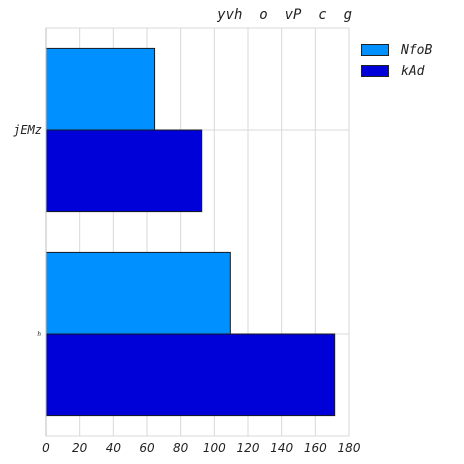 This screenshot has height=464, width=464. Describe the element at coordinates (413, 71) in the screenshot. I see `legend-label-series-1: kAd` at that location.